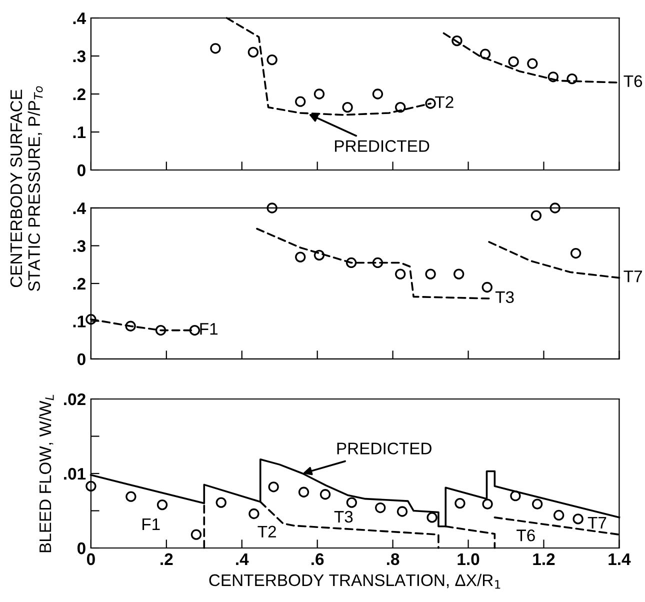 The width and height of the screenshot is (645, 602). Describe the element at coordinates (469, 559) in the screenshot. I see `x-tick-label: 1.0` at that location.